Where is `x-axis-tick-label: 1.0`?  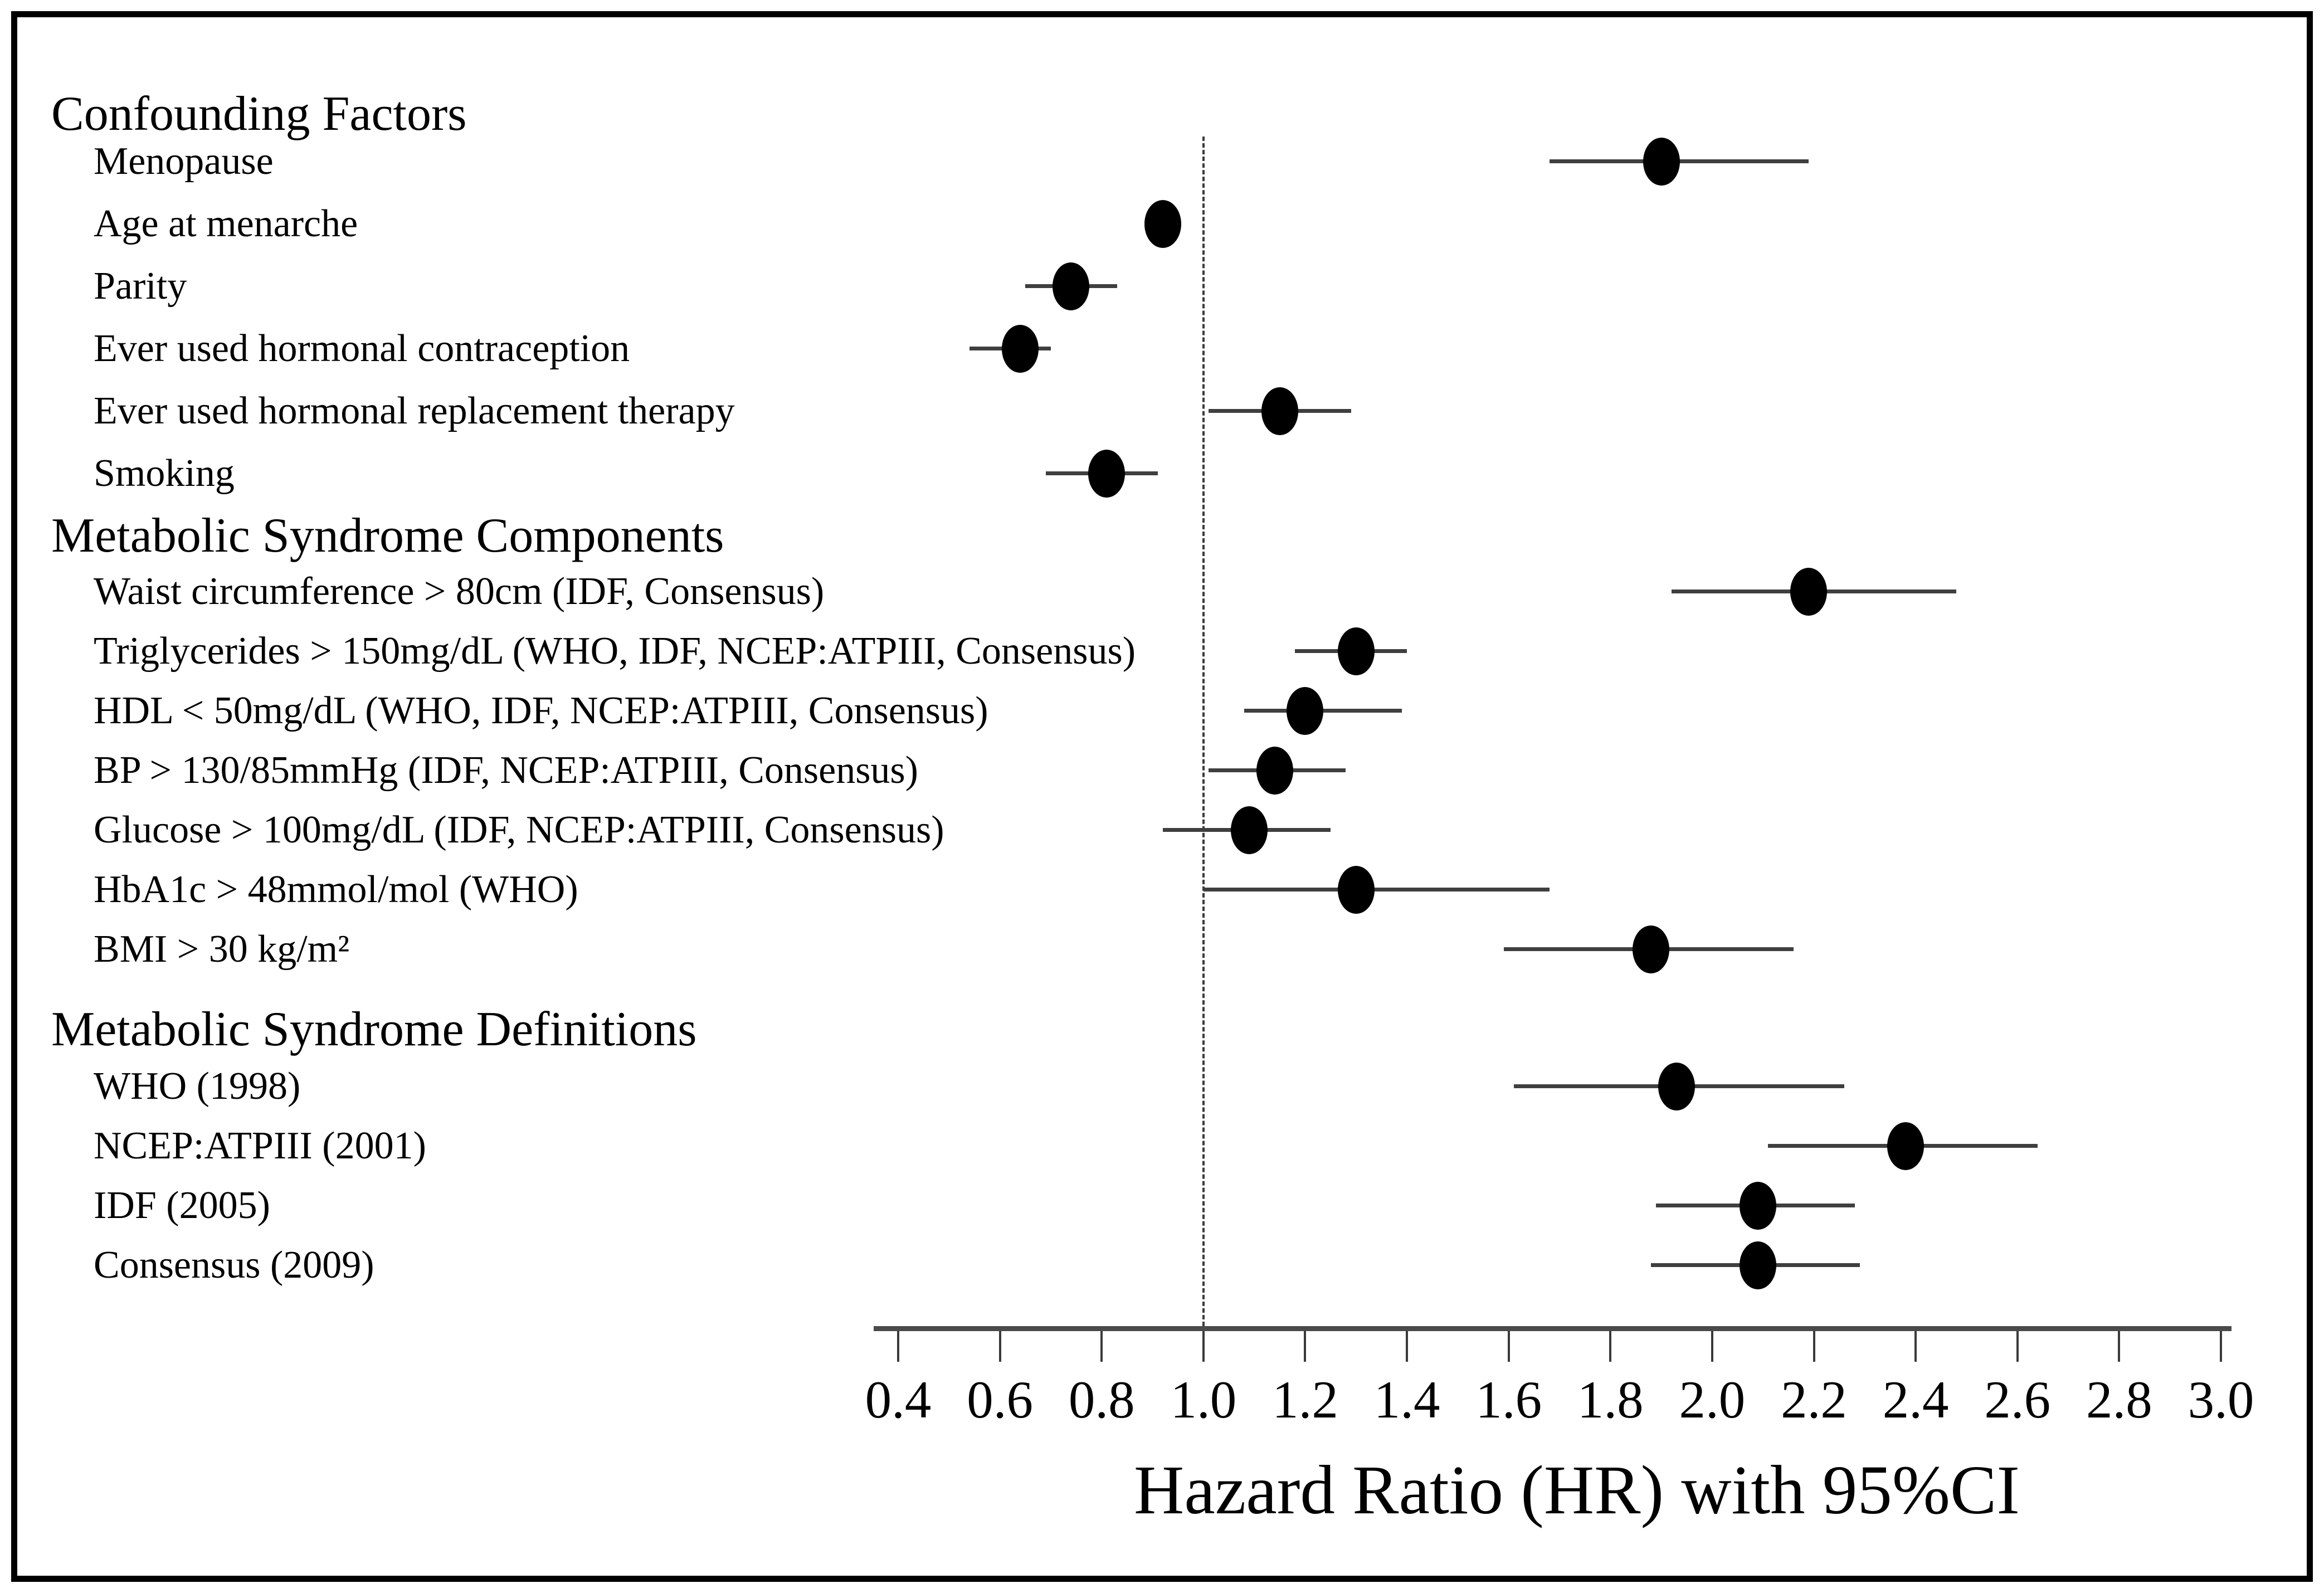 x-axis-tick-label: 1.0 is located at coordinates (1203, 1399).